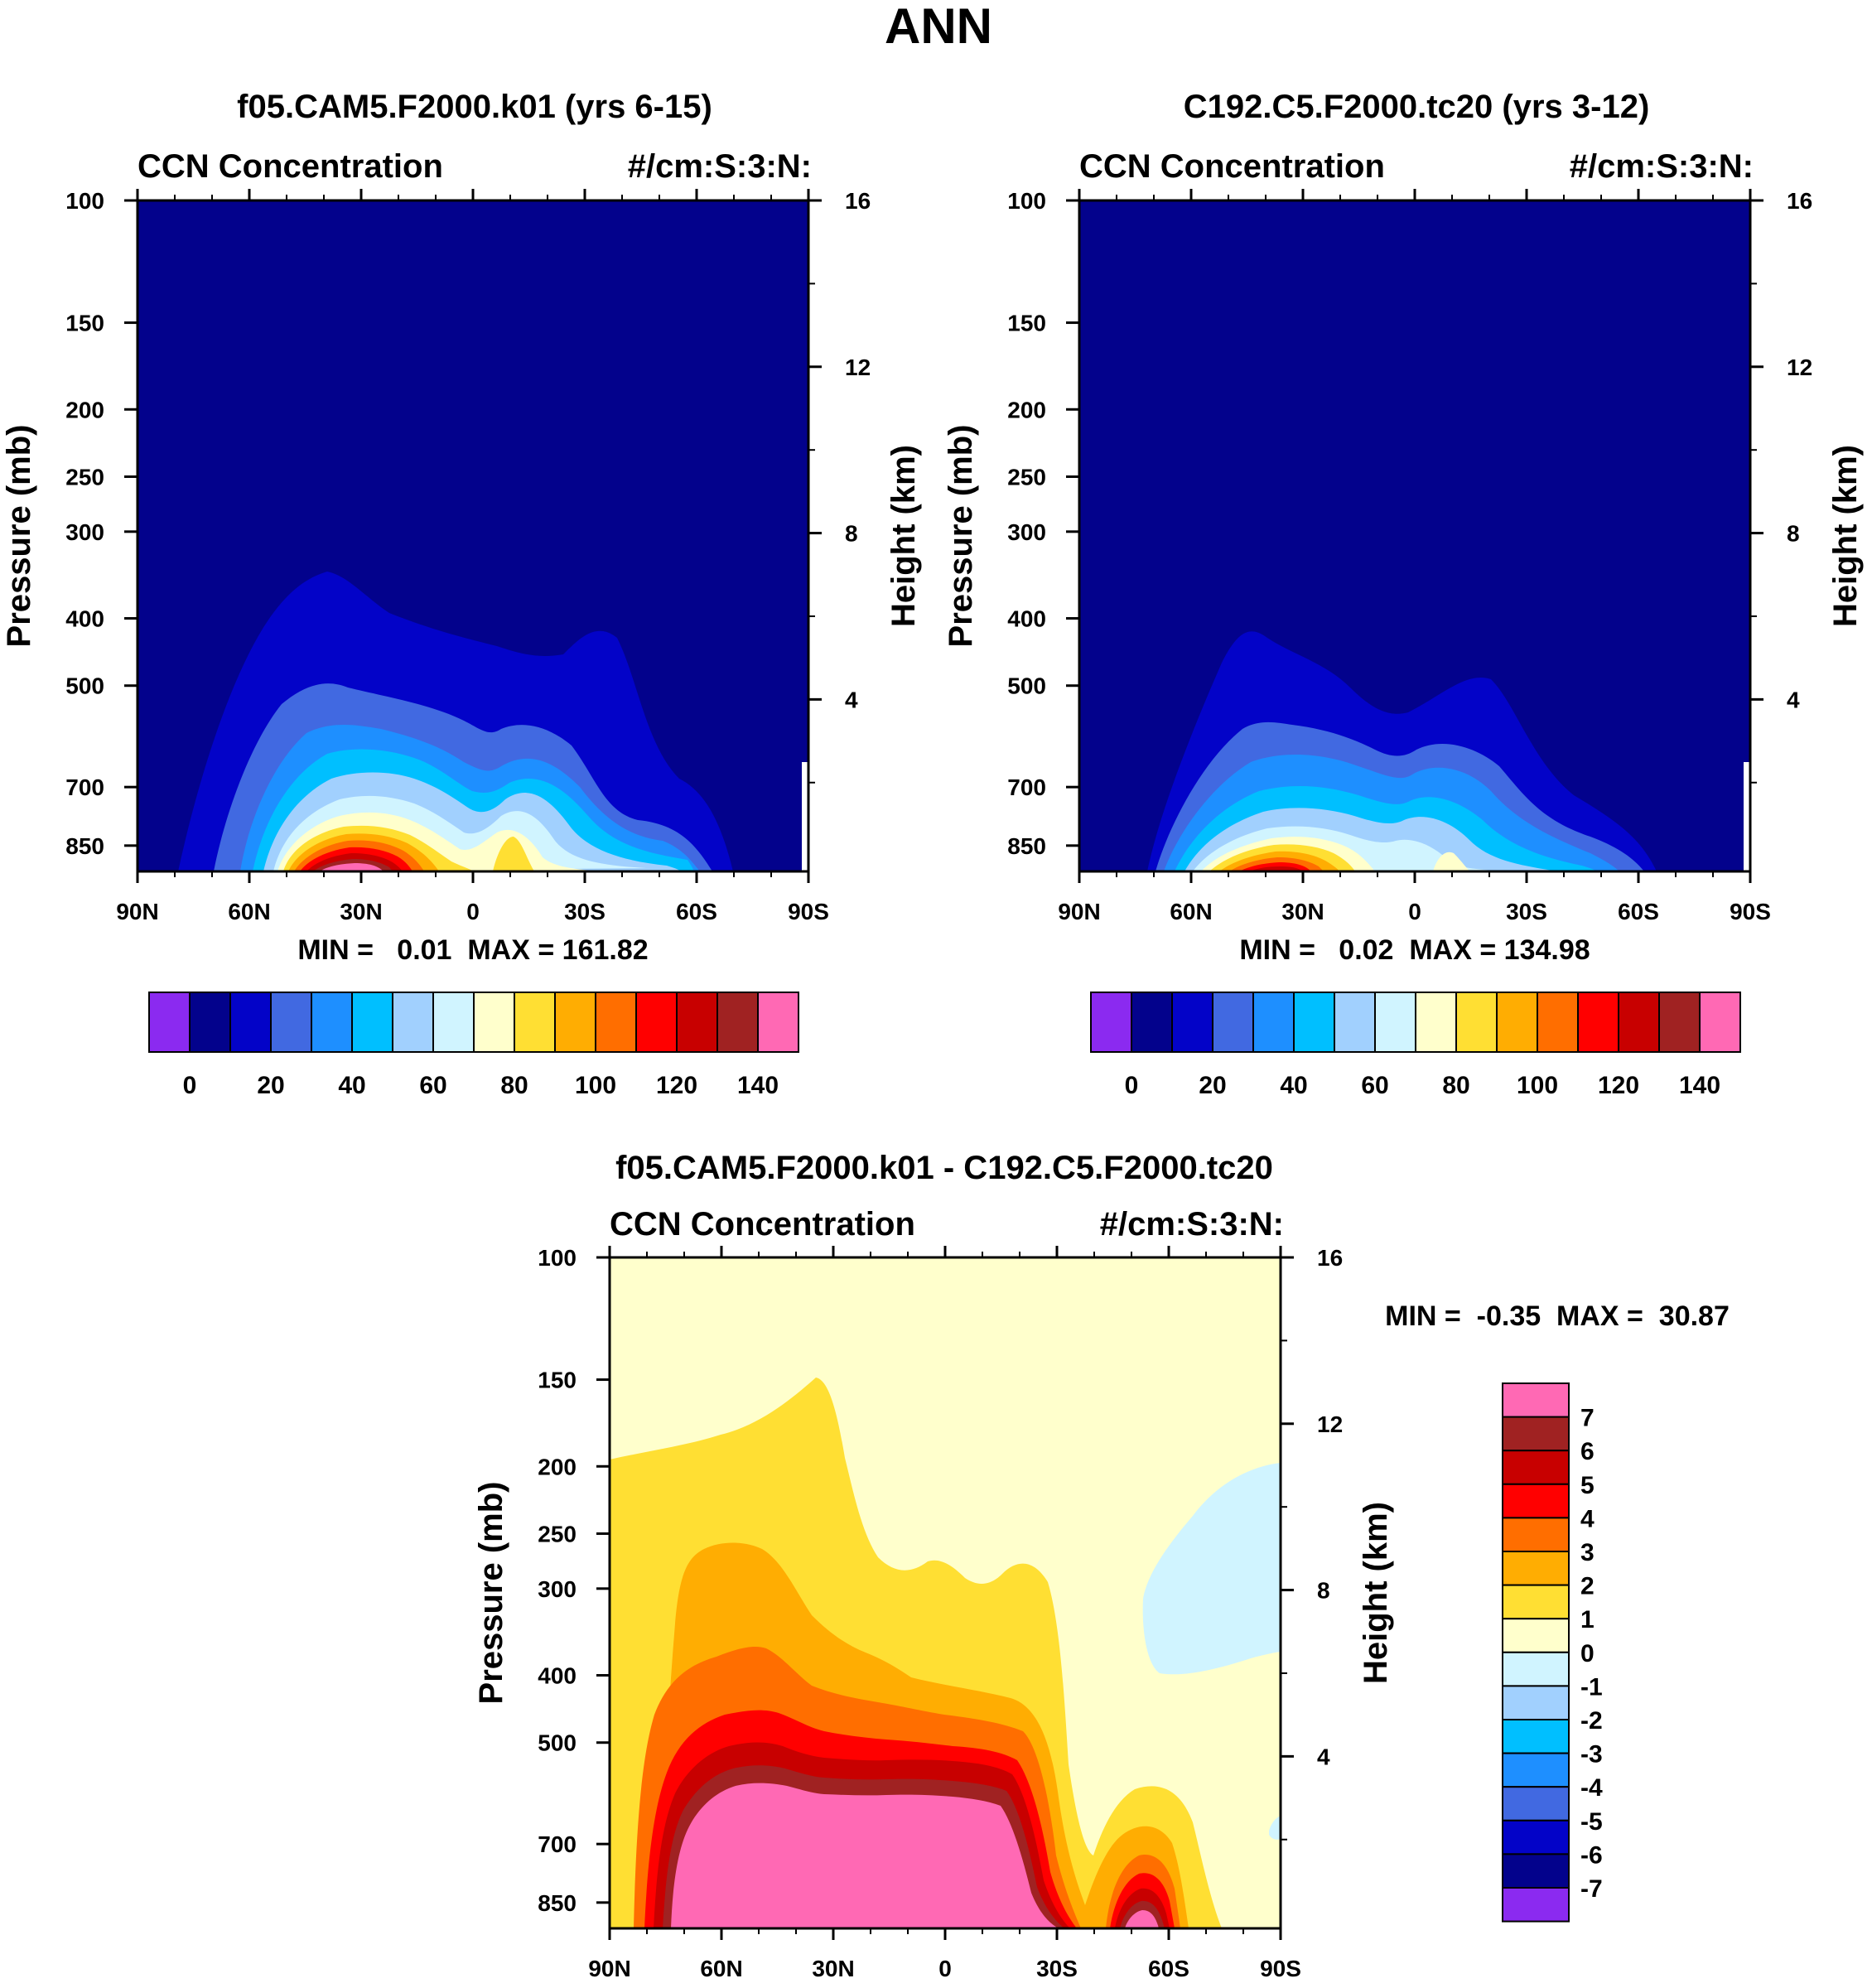  I want to click on panel-2-colorbar: 0 20 40 60 80 100 120 140, so click(1415, 1045).